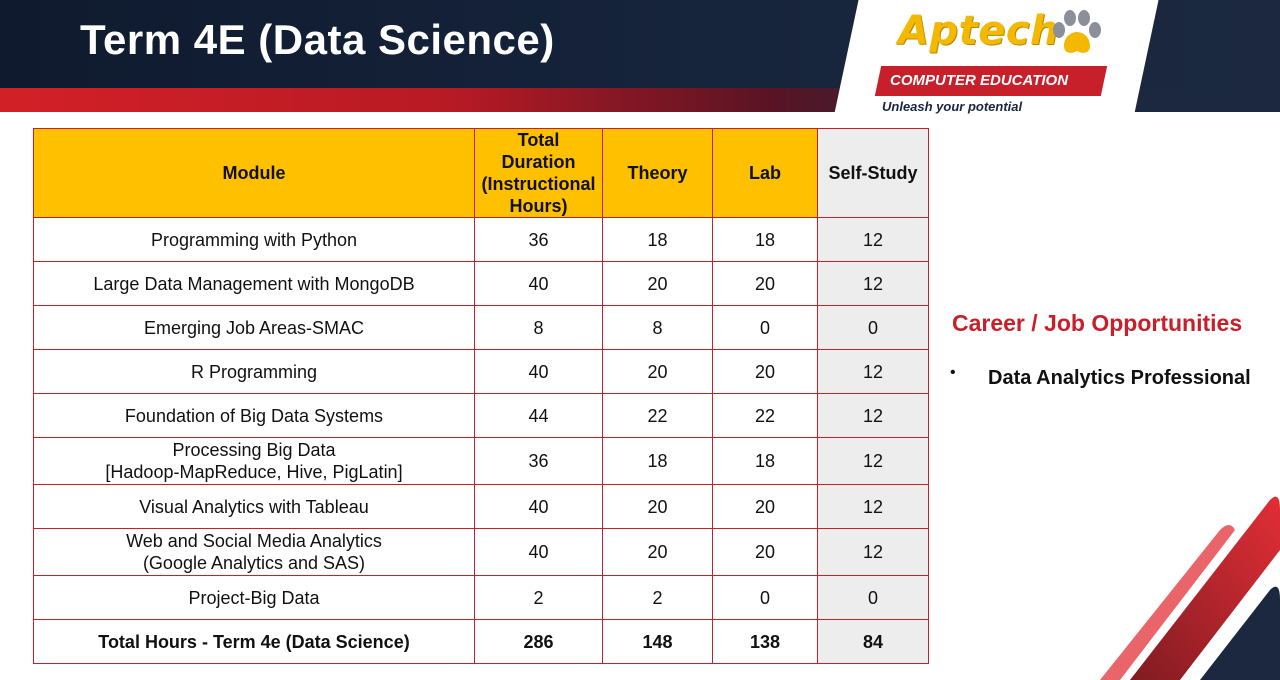  Describe the element at coordinates (254, 283) in the screenshot. I see `module-cell: Large Data Management with MongoDB` at that location.